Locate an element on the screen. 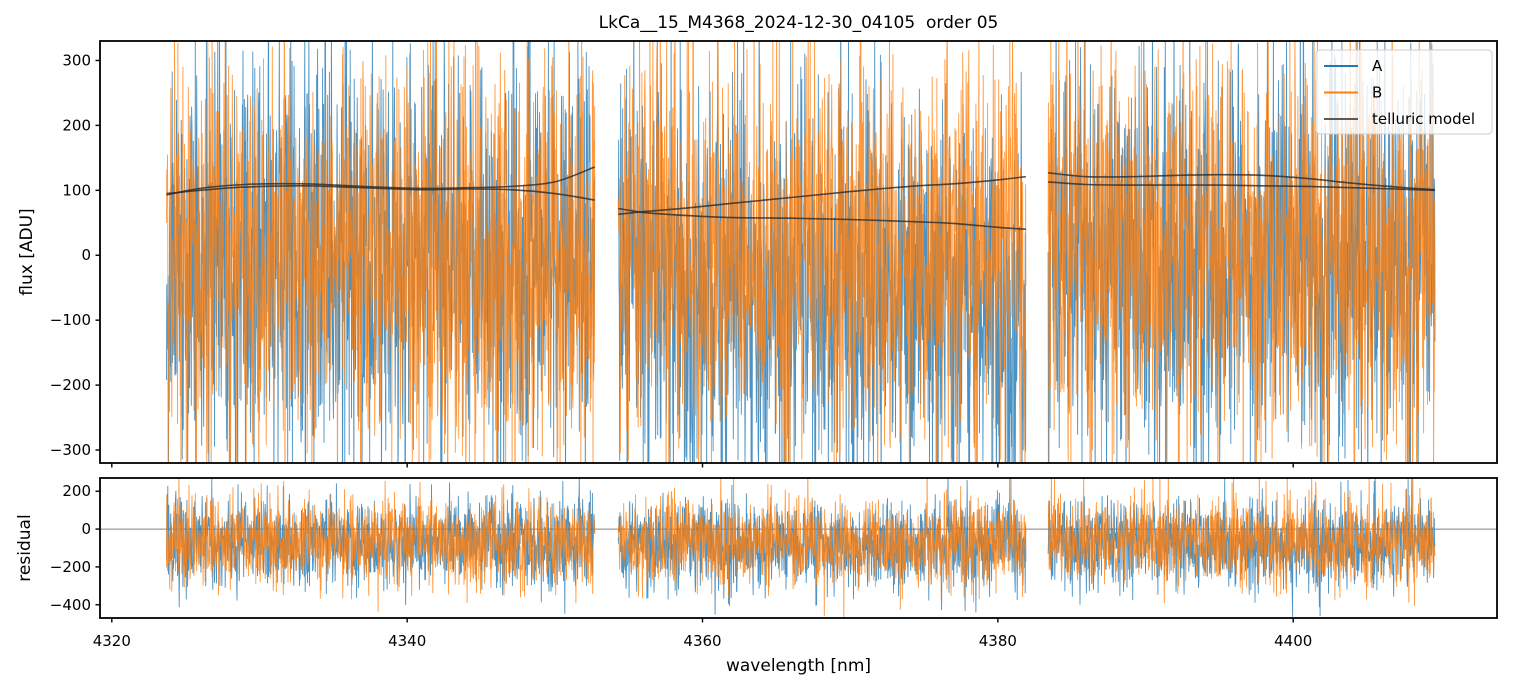  flux-axis-label: flux [ADU] is located at coordinates (27, 252).